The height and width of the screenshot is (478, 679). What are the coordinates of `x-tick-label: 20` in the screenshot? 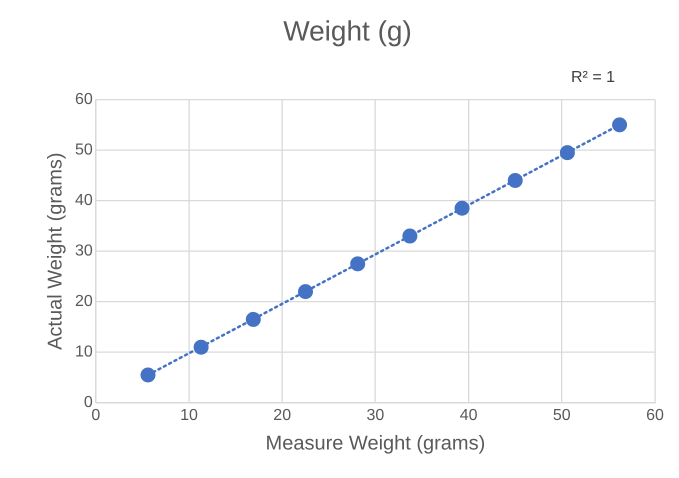 It's located at (282, 415).